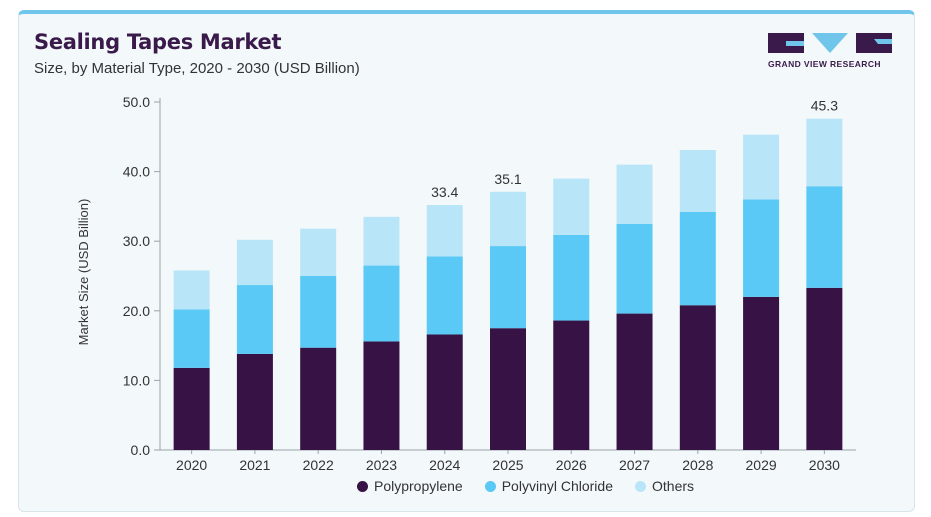  I want to click on chart-title: Sealing Tapes Market, so click(158, 42).